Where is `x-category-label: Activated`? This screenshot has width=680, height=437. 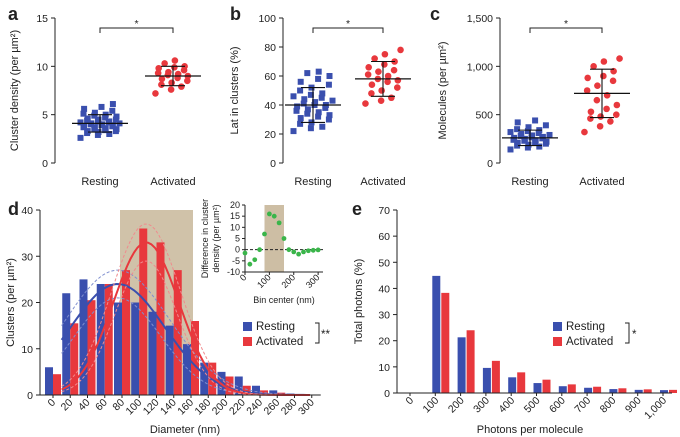 x-category-label: Activated is located at coordinates (601, 182).